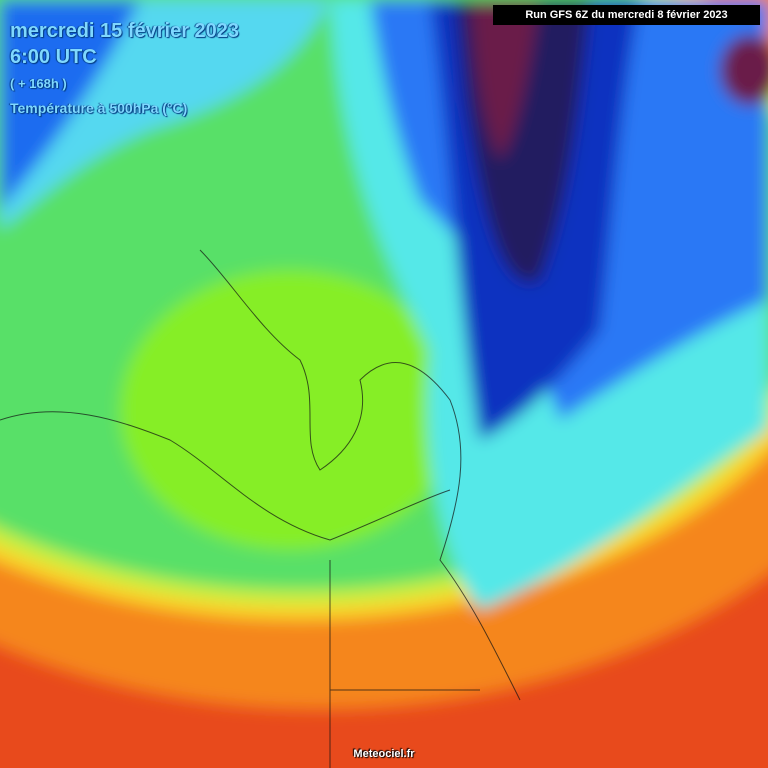 This screenshot has height=768, width=768. Describe the element at coordinates (99, 108) in the screenshot. I see `variable-label: Température à 500hPa (°C)` at that location.